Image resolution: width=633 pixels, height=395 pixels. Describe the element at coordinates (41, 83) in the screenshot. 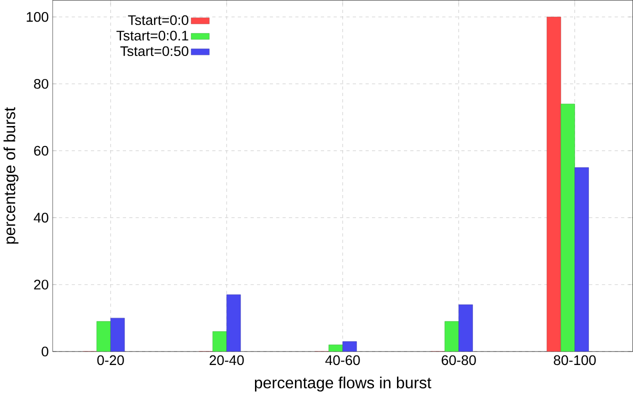

I see `y-tick-label: 80` at that location.